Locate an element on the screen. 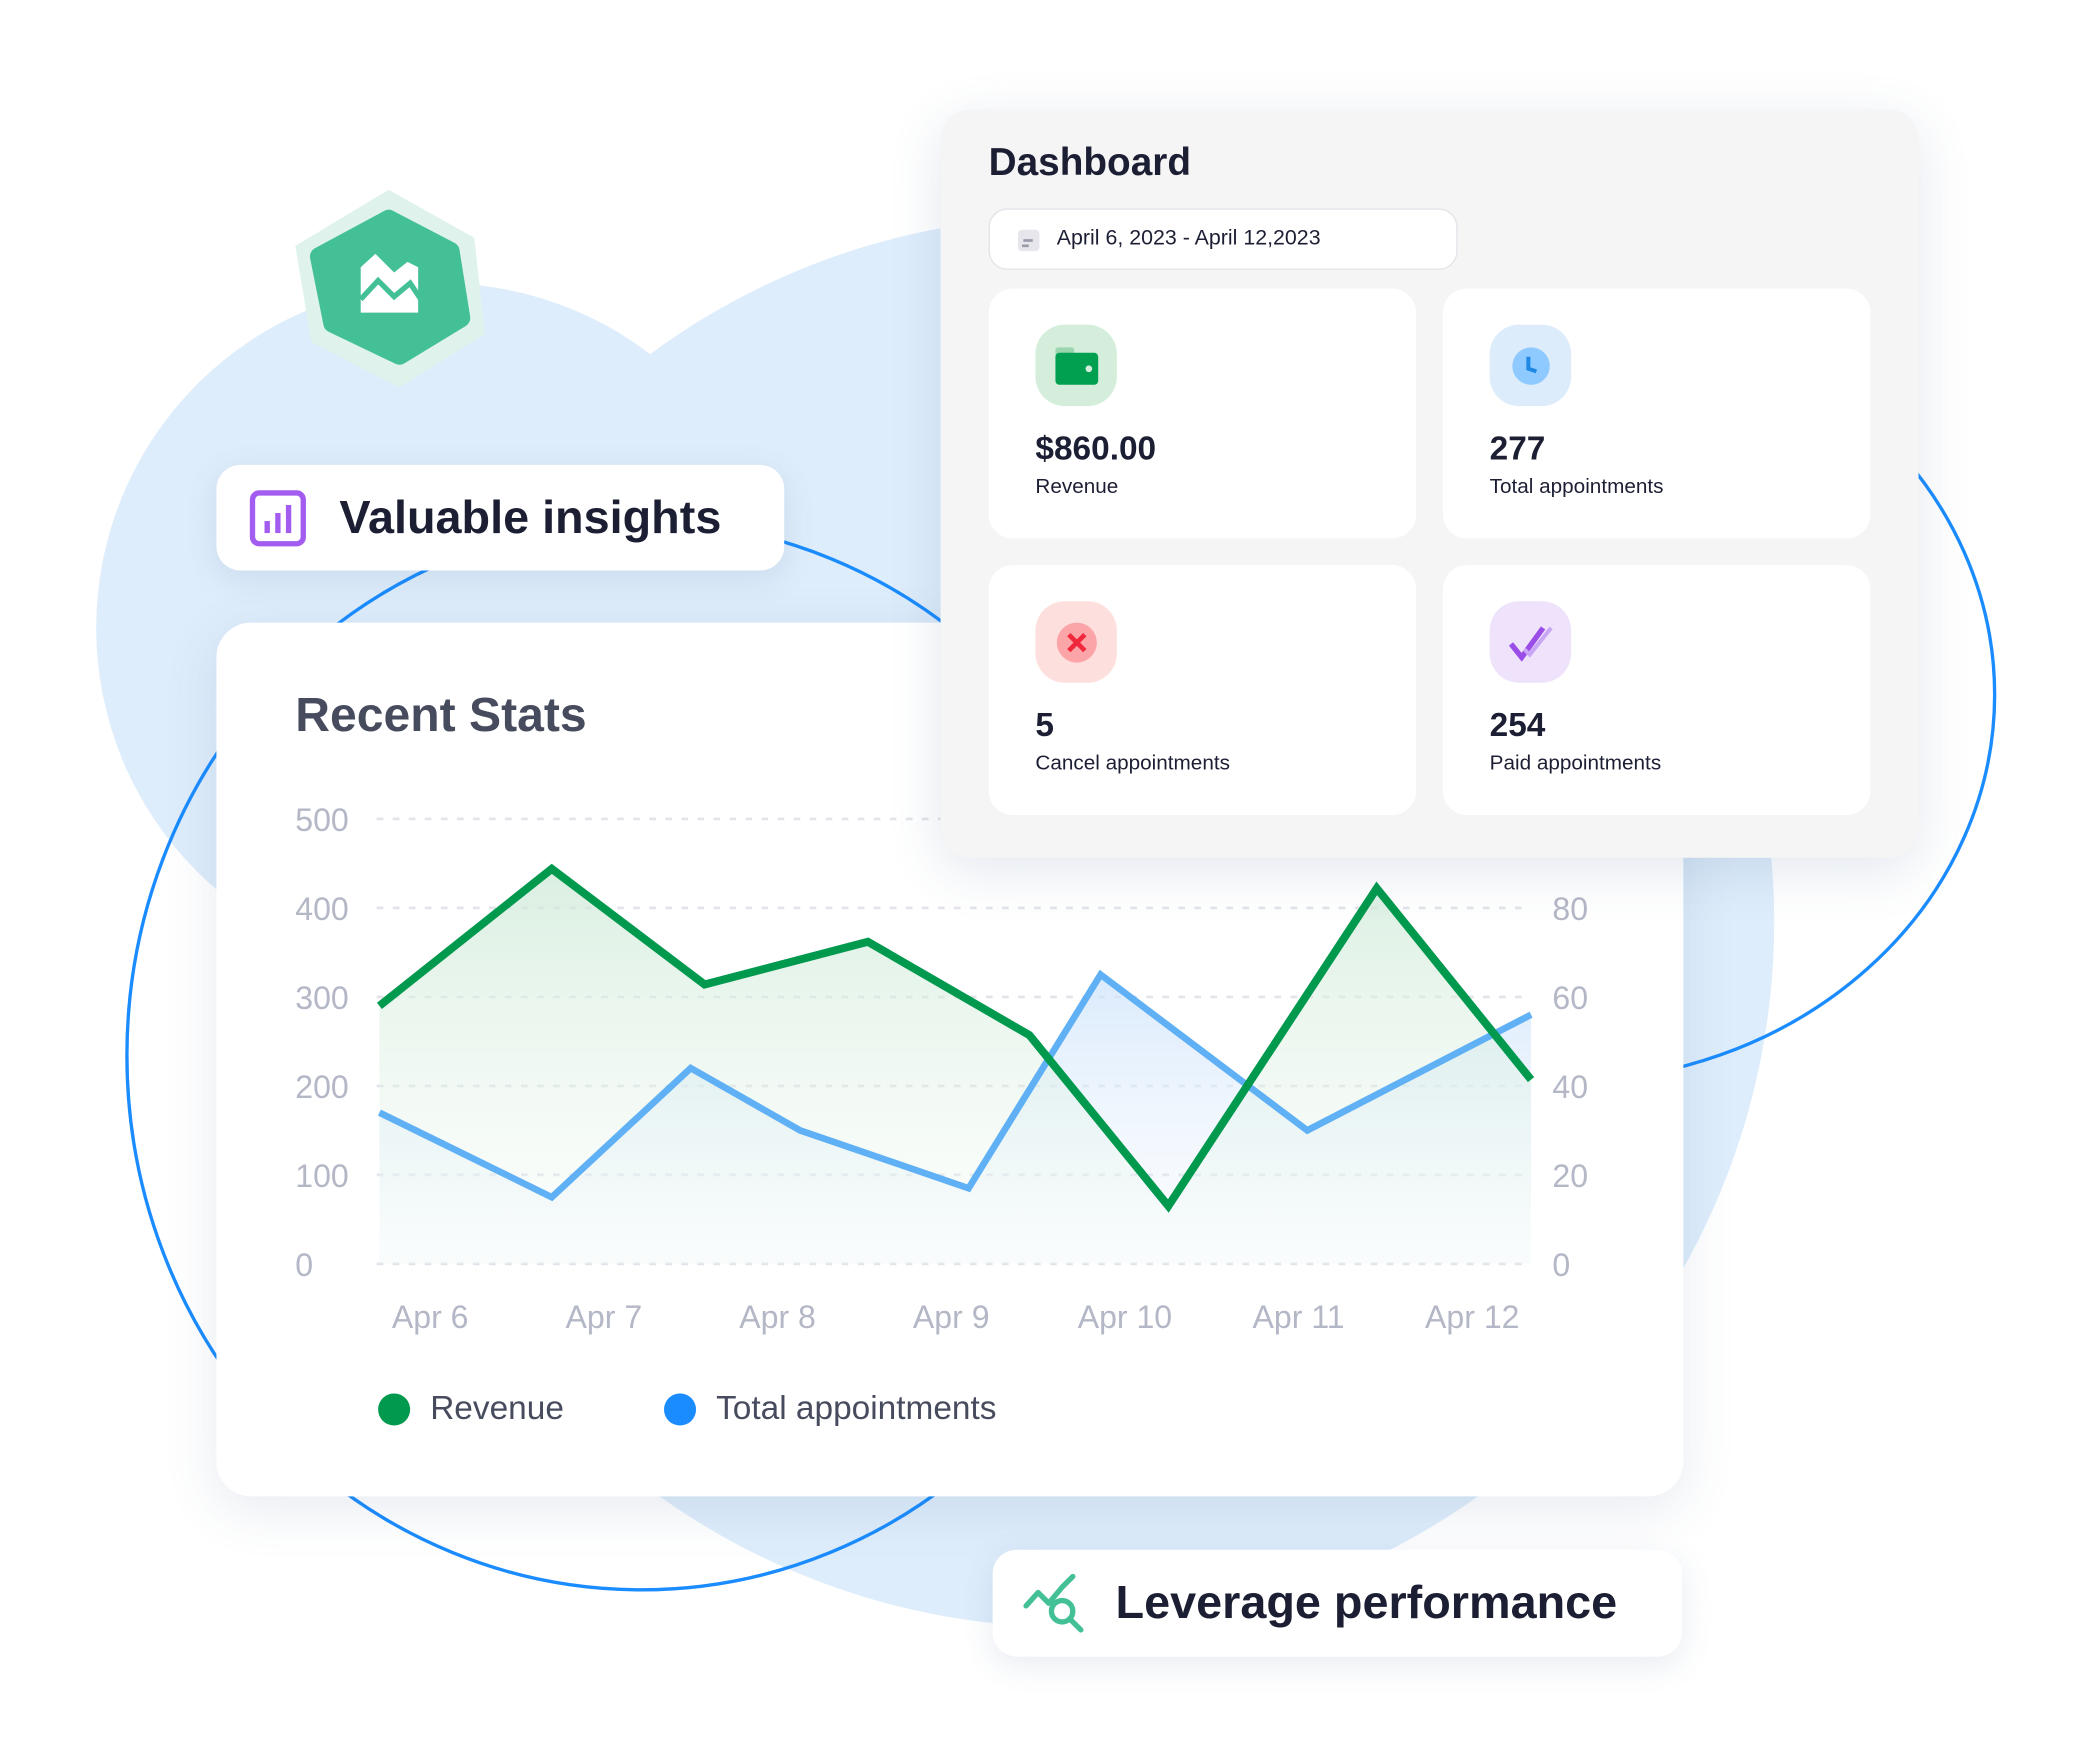 This screenshot has width=2084, height=1757. x-axis-tick: Apr 7 is located at coordinates (604, 1317).